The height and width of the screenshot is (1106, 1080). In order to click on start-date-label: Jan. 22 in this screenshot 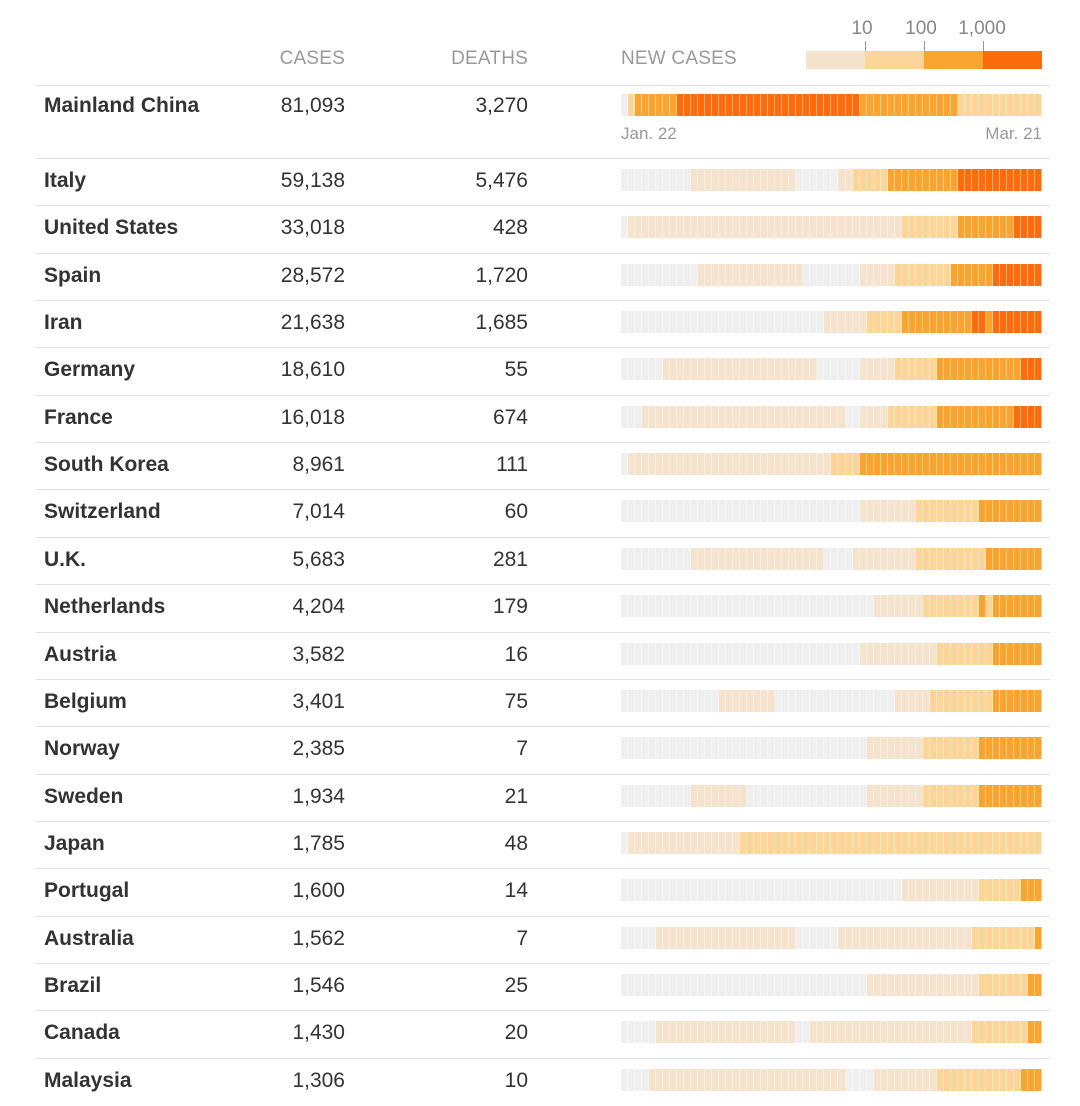, I will do `click(649, 133)`.